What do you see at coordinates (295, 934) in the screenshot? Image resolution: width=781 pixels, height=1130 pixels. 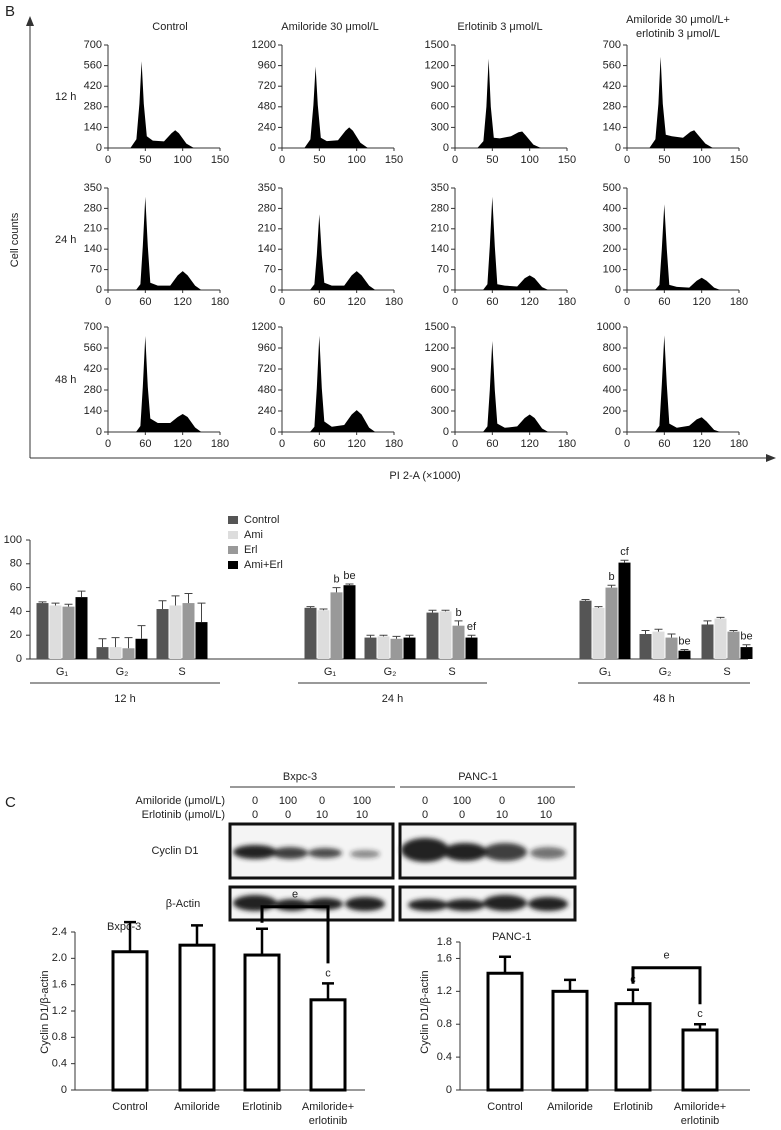 I see `significance-bracket` at bounding box center [295, 934].